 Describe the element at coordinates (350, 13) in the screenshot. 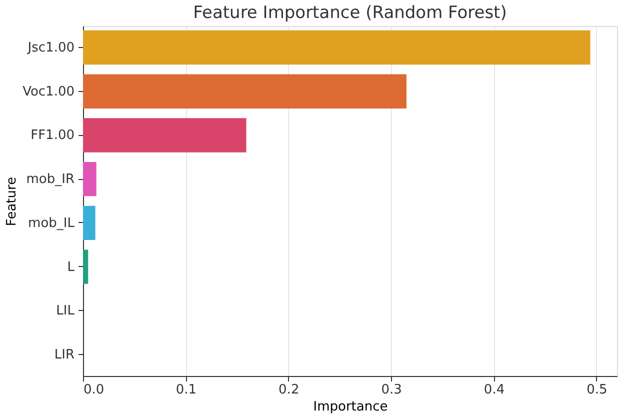

I see `chart-title: Feature Importance (Random Forest)` at that location.